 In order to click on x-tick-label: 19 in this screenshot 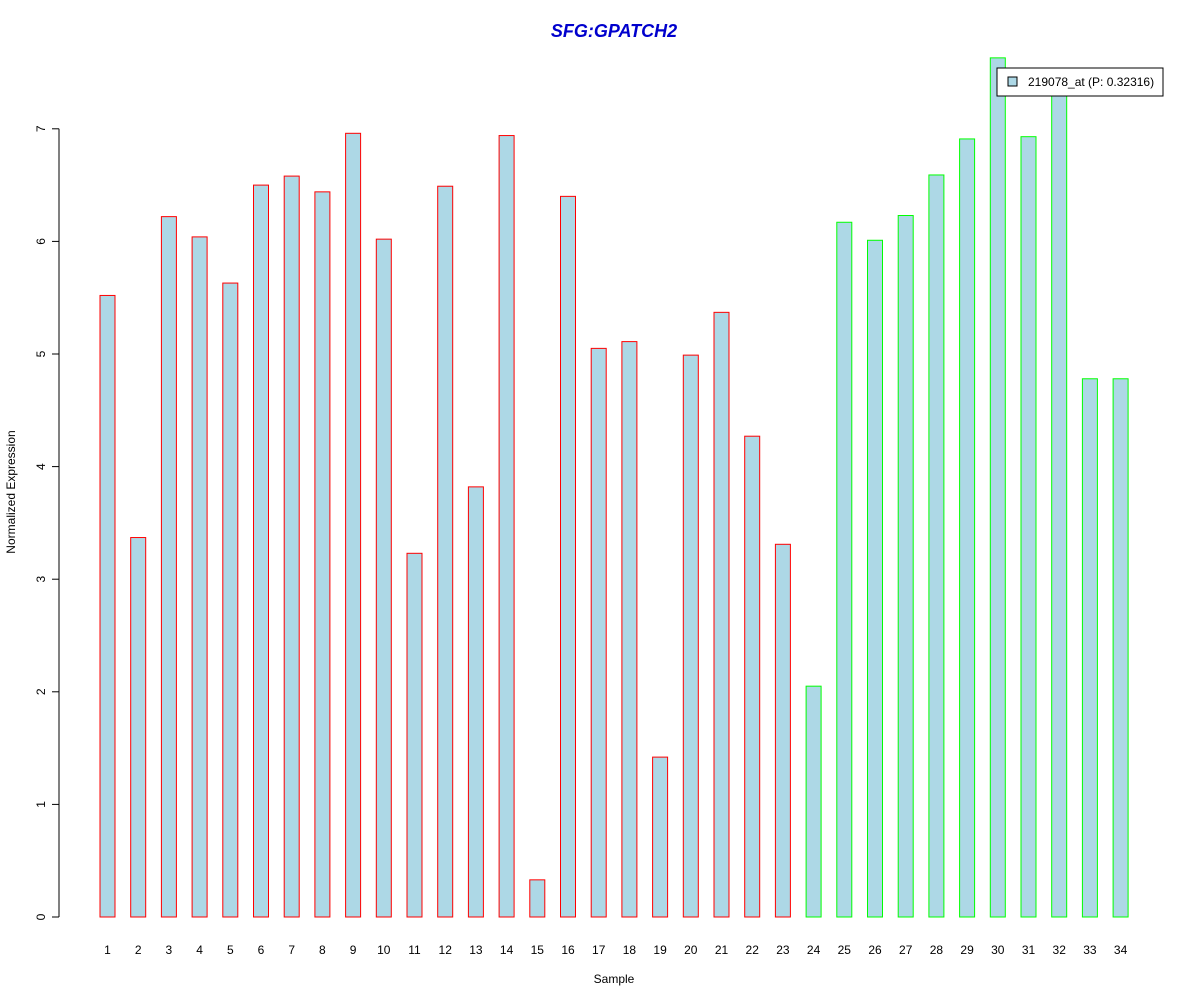, I will do `click(660, 950)`.